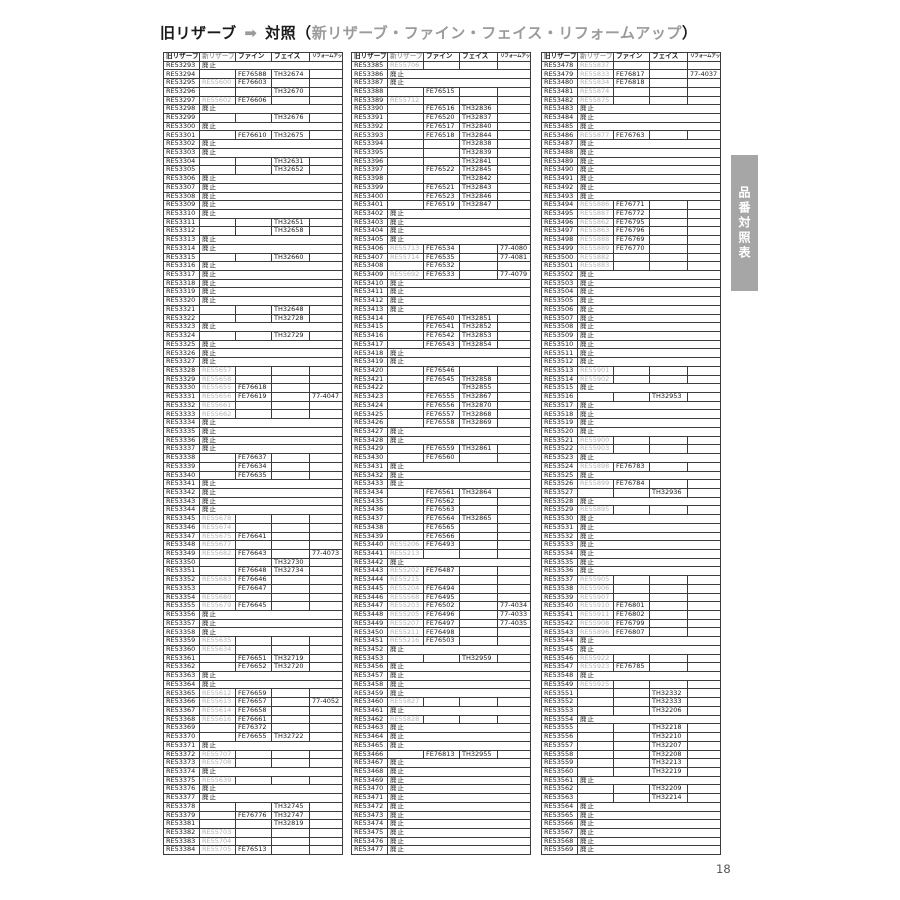 Image resolution: width=900 pixels, height=900 pixels. What do you see at coordinates (631, 205) in the screenshot?
I see `cell-fine: FE76771` at bounding box center [631, 205].